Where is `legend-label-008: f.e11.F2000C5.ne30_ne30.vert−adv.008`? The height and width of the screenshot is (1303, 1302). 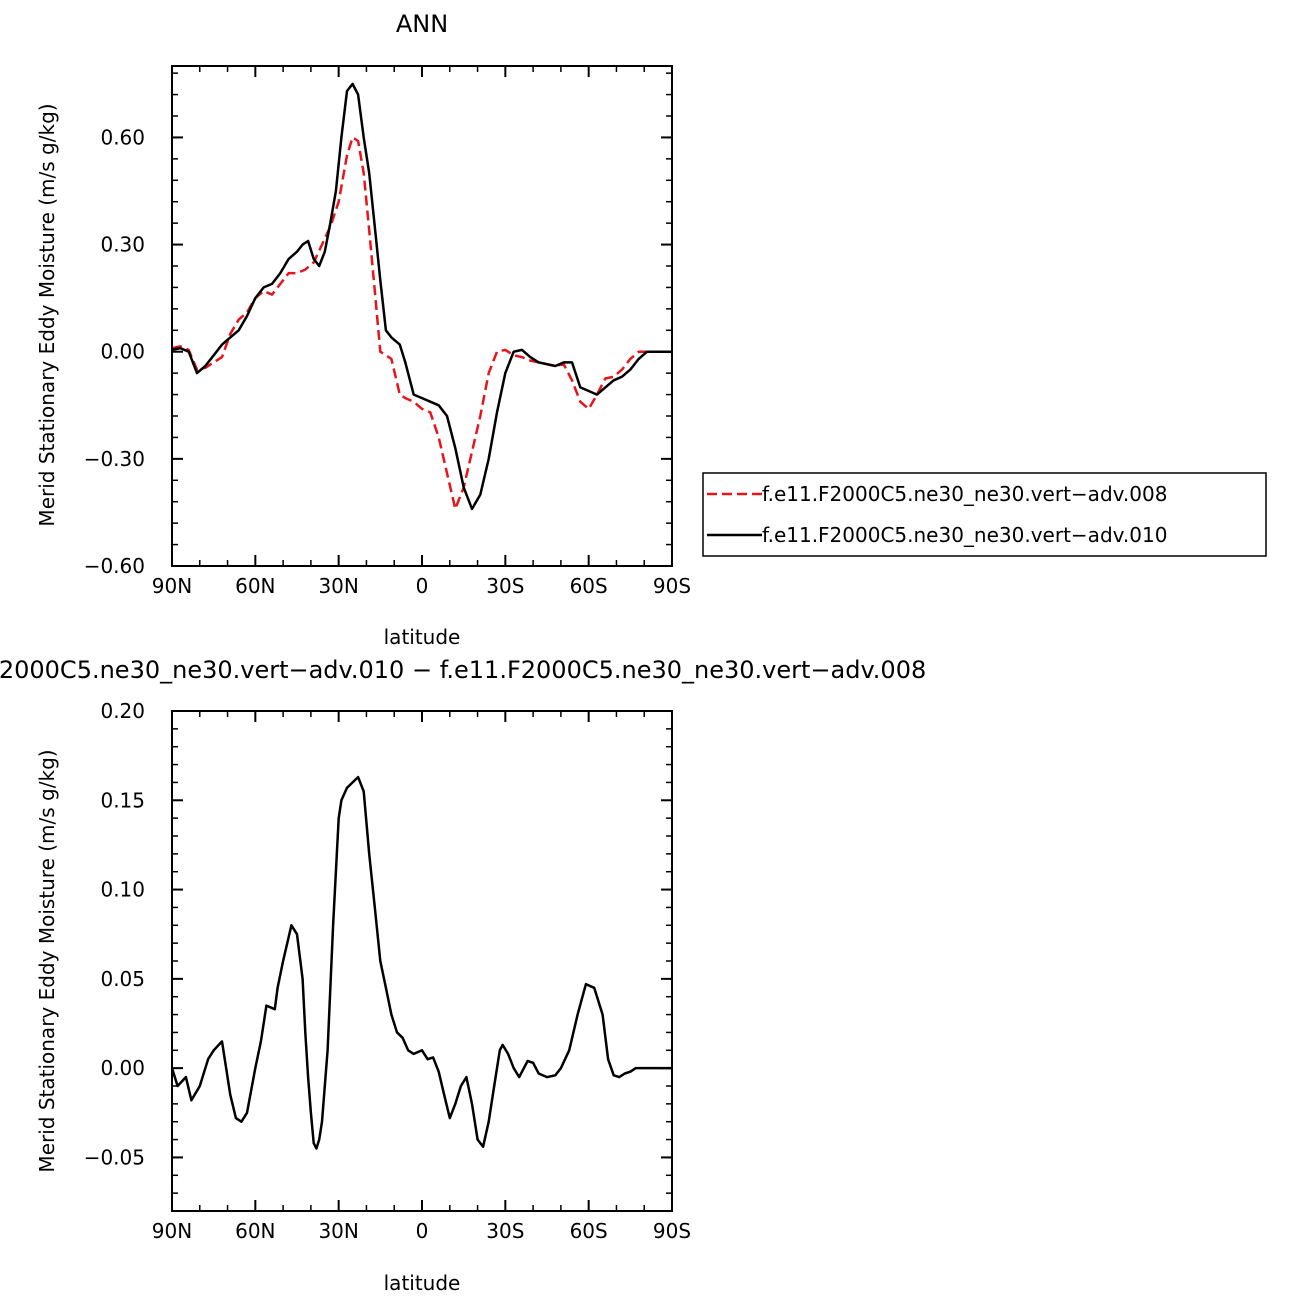
legend-label-008: f.e11.F2000C5.ne30_ne30.vert−adv.008 is located at coordinates (964, 494).